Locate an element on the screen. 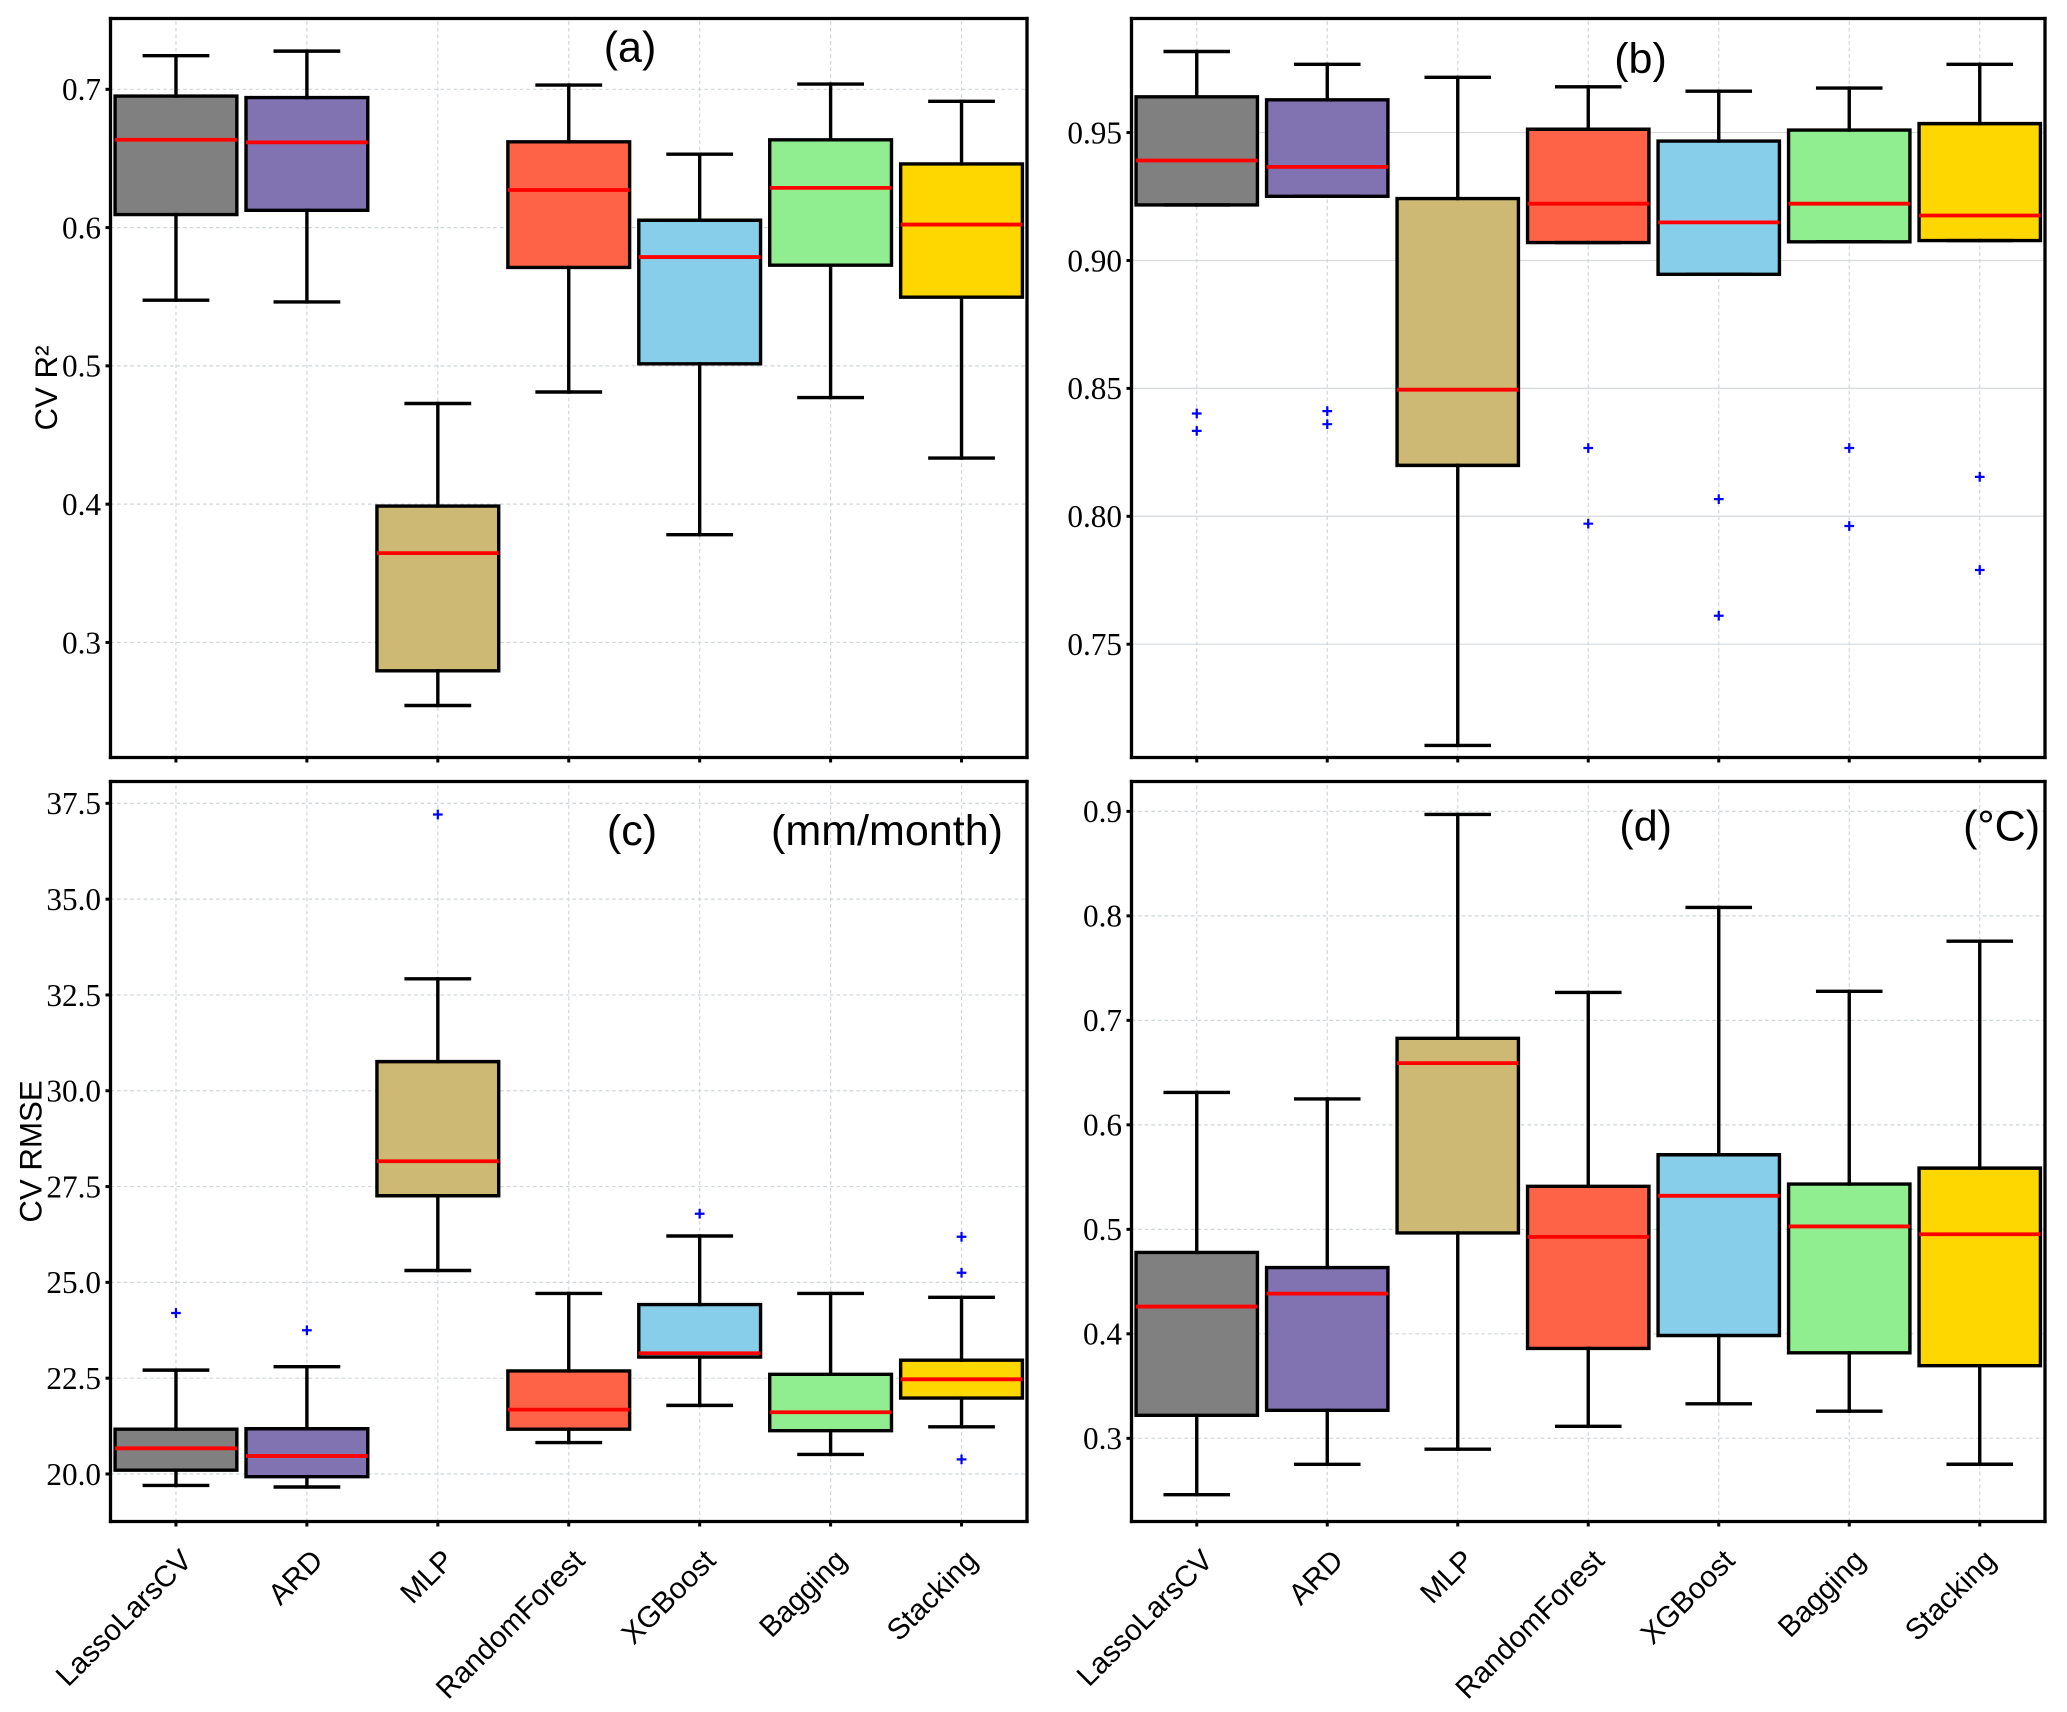 The image size is (2067, 1712). svg-text: (a) is located at coordinates (630, 47).